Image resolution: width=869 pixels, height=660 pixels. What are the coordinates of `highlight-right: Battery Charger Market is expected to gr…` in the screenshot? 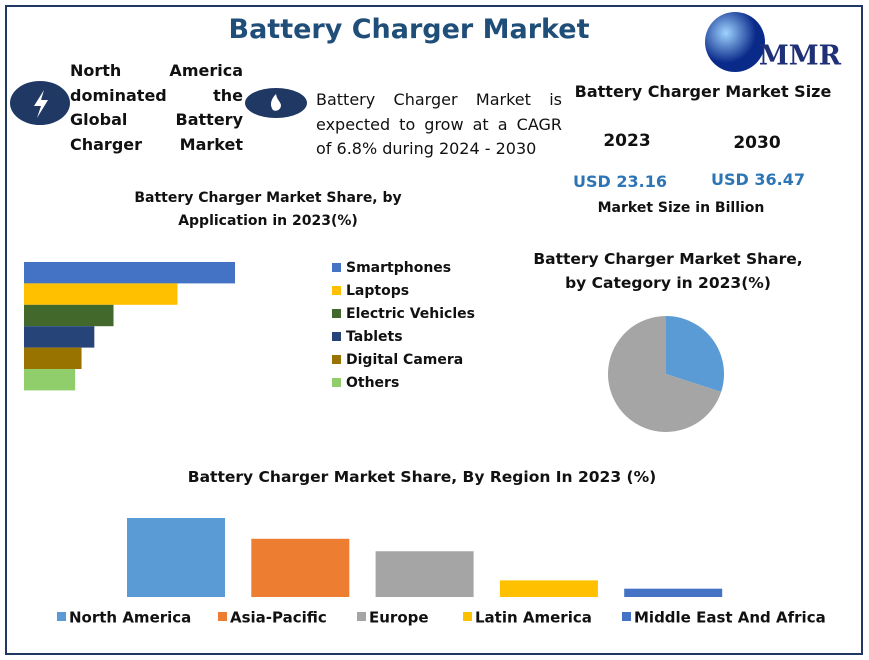 It's located at (439, 124).